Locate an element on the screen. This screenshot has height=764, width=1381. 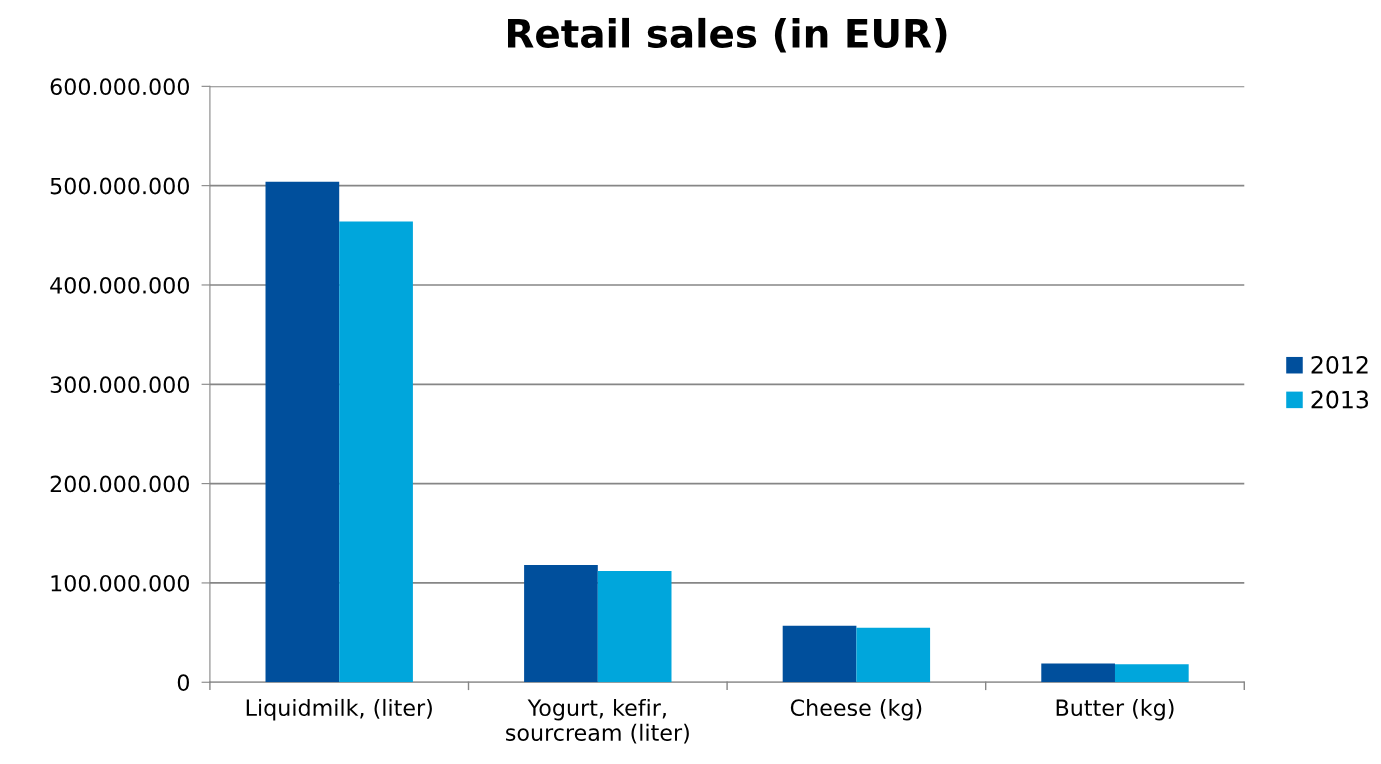
x-tick-label: Liquidmilk, (liter) is located at coordinates (339, 709).